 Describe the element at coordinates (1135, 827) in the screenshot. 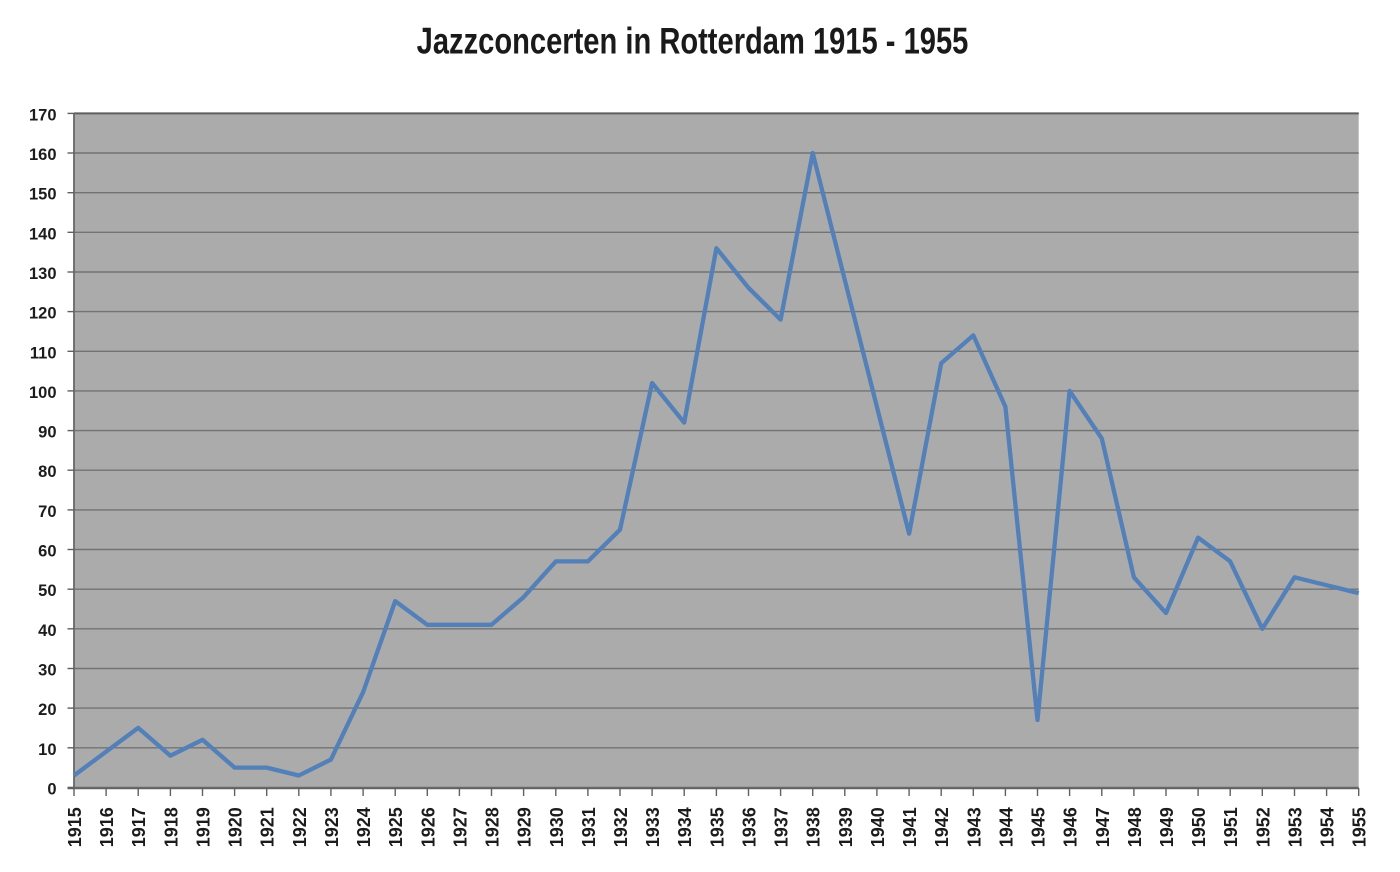

I see `svg-text: 1948` at that location.